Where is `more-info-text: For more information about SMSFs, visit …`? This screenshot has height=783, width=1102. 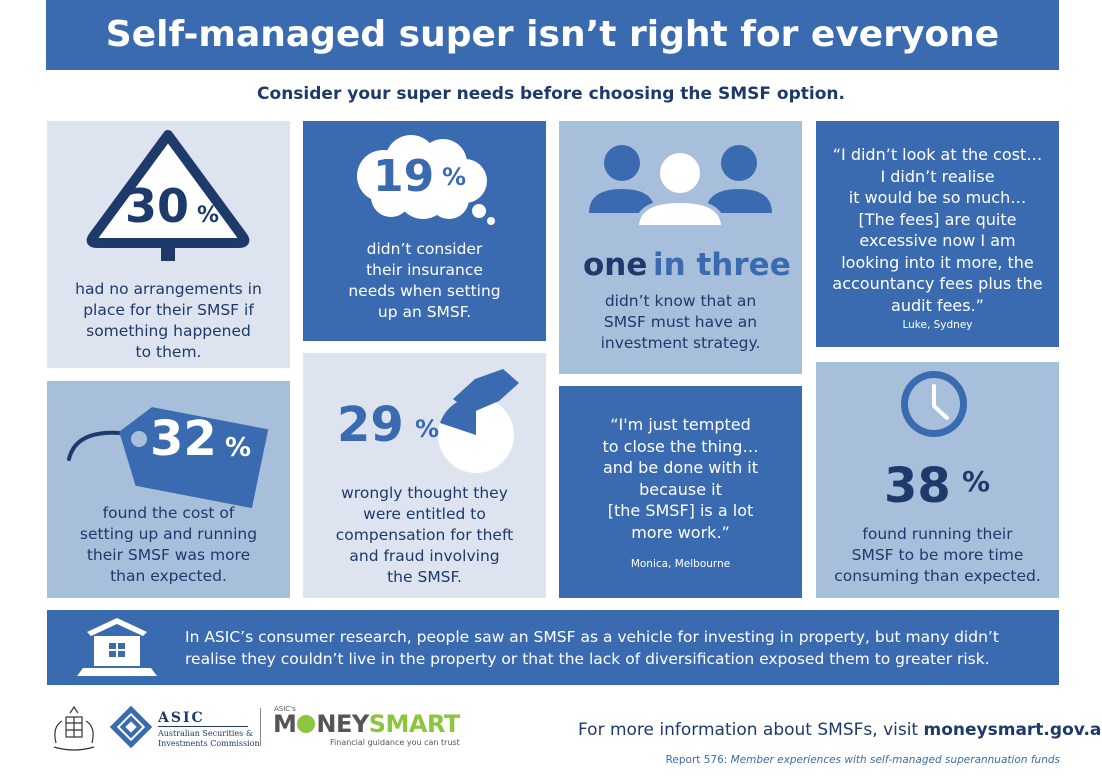
more-info-text: For more information about SMSFs, visit … is located at coordinates (840, 730).